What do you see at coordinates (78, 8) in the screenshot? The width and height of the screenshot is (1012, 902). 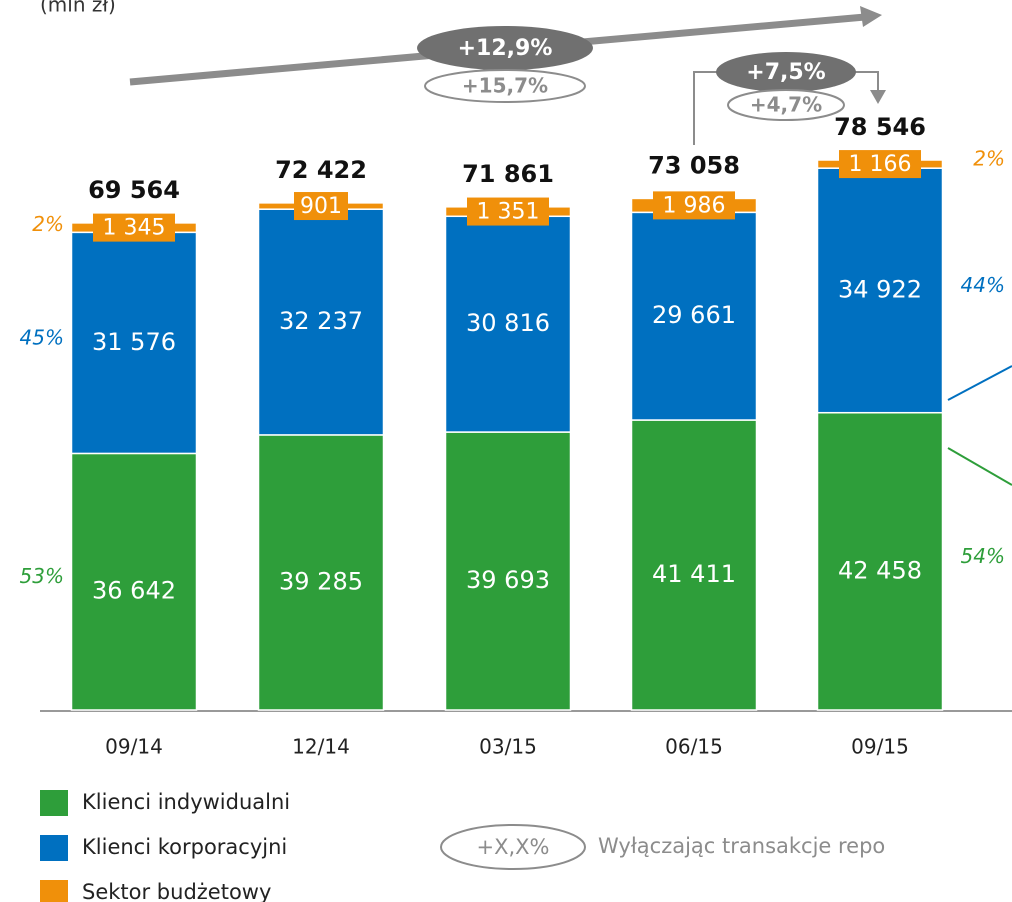 I see `unit-label: (mln zł)` at bounding box center [78, 8].